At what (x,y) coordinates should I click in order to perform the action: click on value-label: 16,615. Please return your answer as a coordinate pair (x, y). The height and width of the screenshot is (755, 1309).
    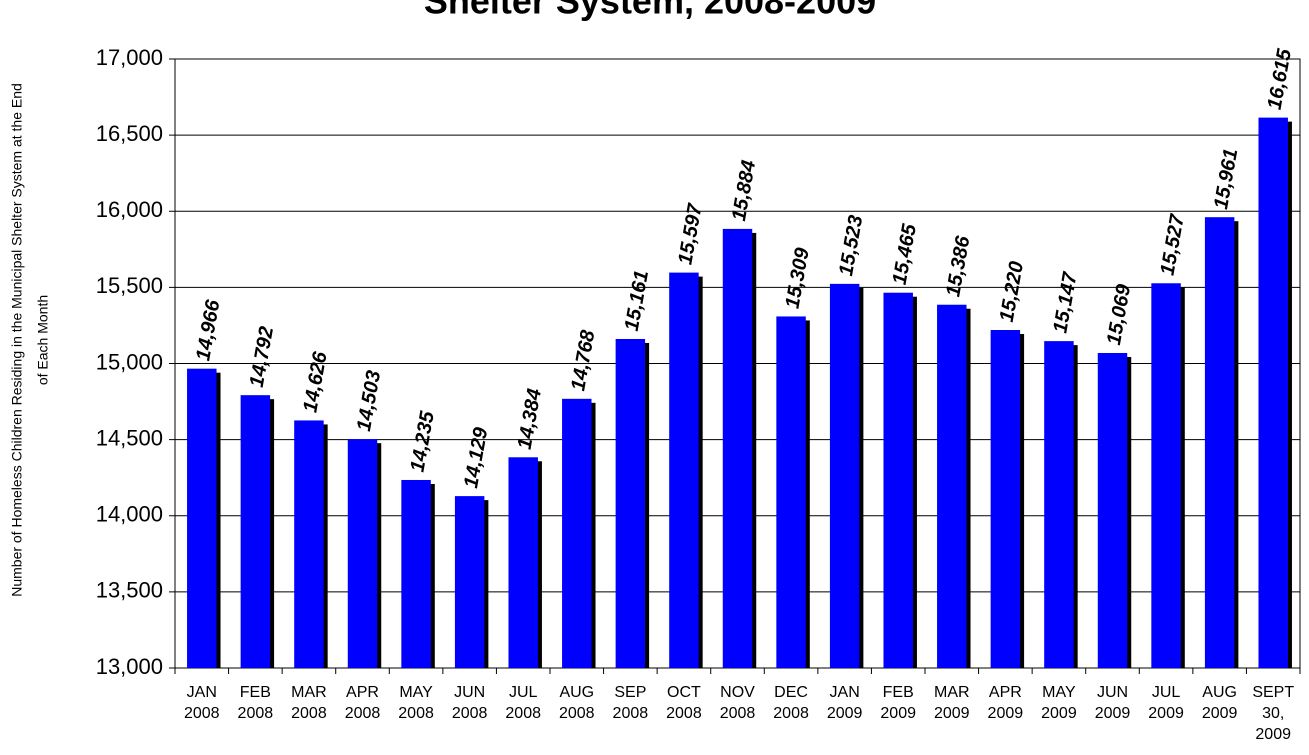
    Looking at the image, I should click on (1280, 78).